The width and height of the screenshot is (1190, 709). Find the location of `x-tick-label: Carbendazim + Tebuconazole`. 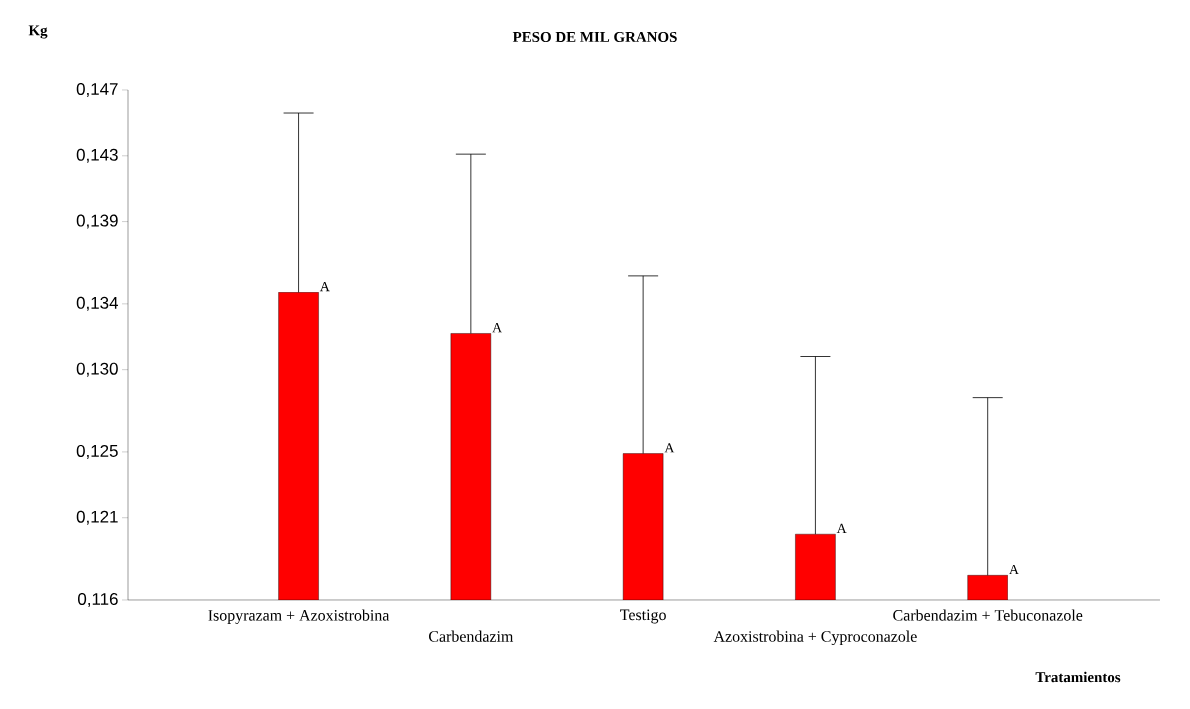

x-tick-label: Carbendazim + Tebuconazole is located at coordinates (988, 615).